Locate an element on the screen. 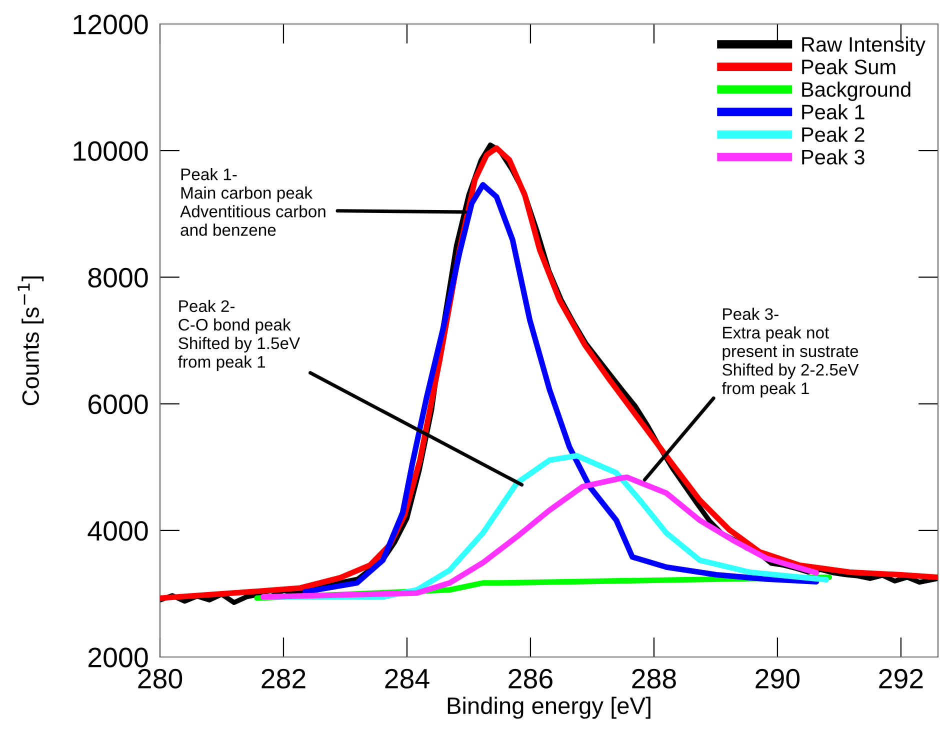 This screenshot has width=940, height=733. x-tick-label: 292 is located at coordinates (901, 678).